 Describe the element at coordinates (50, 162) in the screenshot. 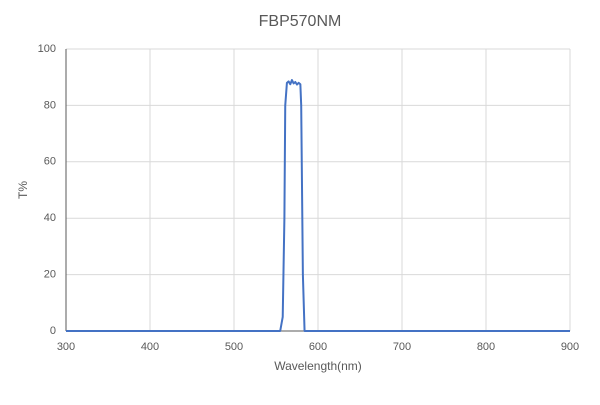

I see `y-tick-label: 60` at that location.